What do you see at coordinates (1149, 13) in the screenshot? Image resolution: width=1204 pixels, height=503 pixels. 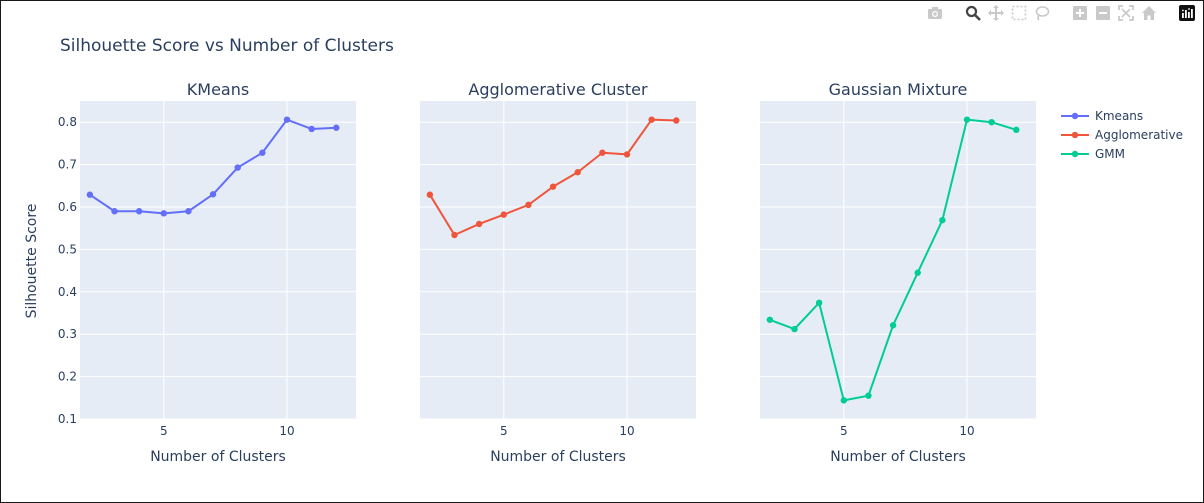 I see `reset-axes-icon` at bounding box center [1149, 13].